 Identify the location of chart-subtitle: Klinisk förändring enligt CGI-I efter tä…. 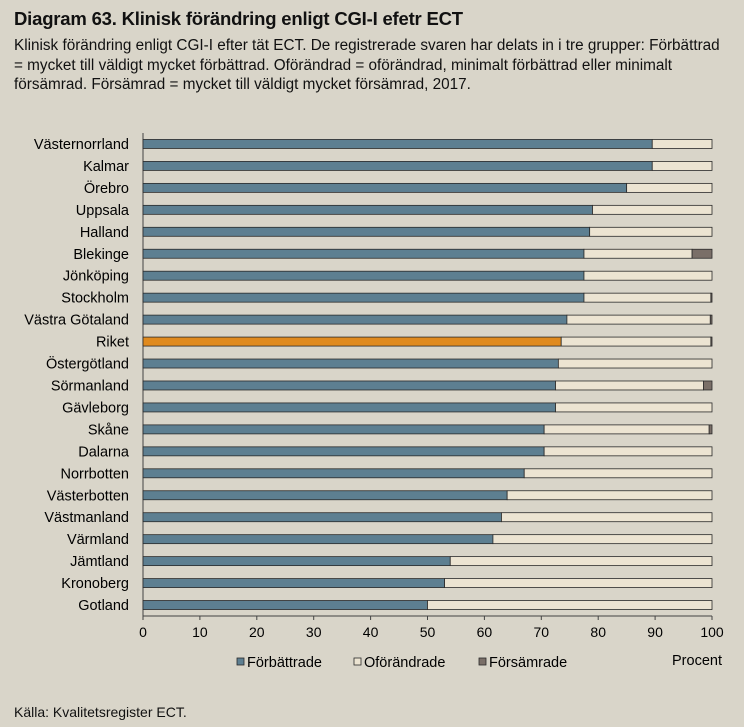
(367, 65).